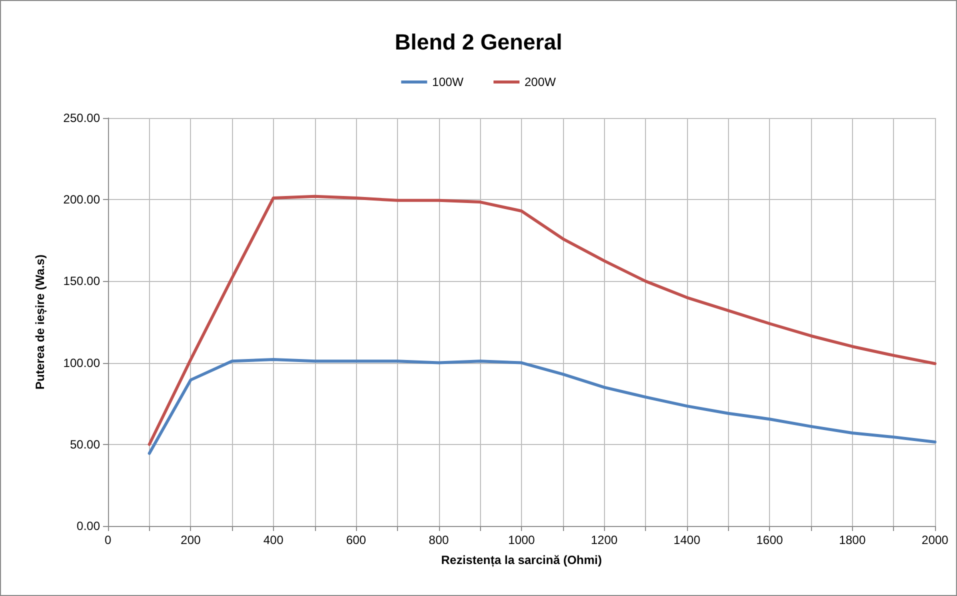  What do you see at coordinates (81, 281) in the screenshot?
I see `y-tick-label: 150.00` at bounding box center [81, 281].